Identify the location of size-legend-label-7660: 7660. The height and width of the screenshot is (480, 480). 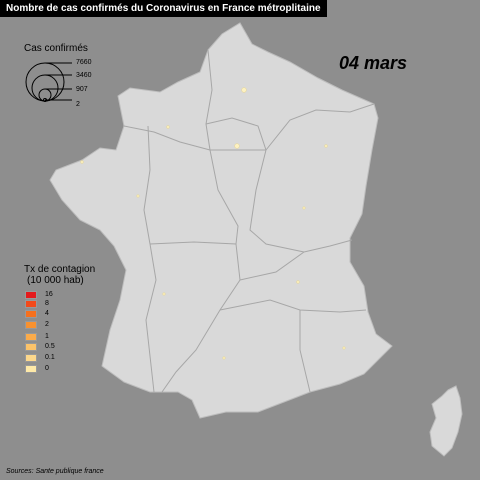
(84, 62).